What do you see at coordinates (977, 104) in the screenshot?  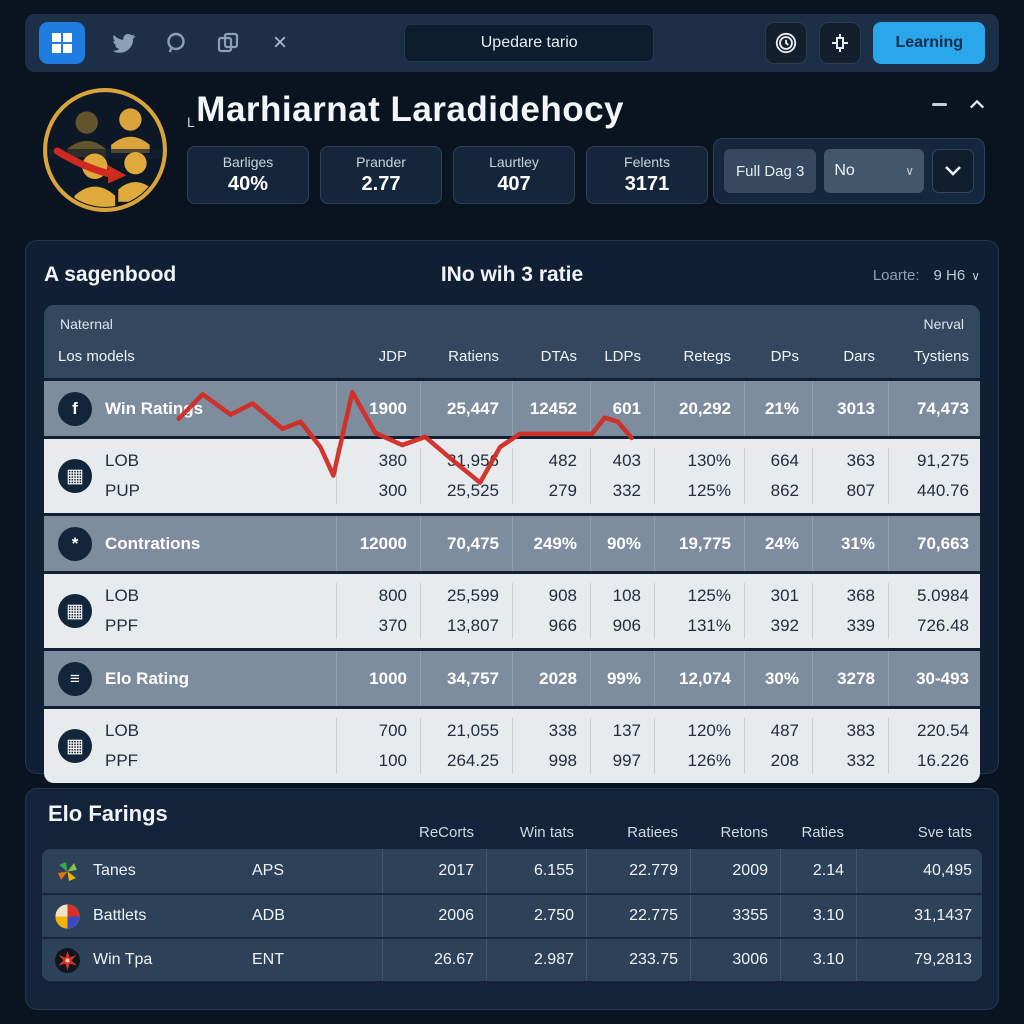 I see `collapse-chevron-icon` at bounding box center [977, 104].